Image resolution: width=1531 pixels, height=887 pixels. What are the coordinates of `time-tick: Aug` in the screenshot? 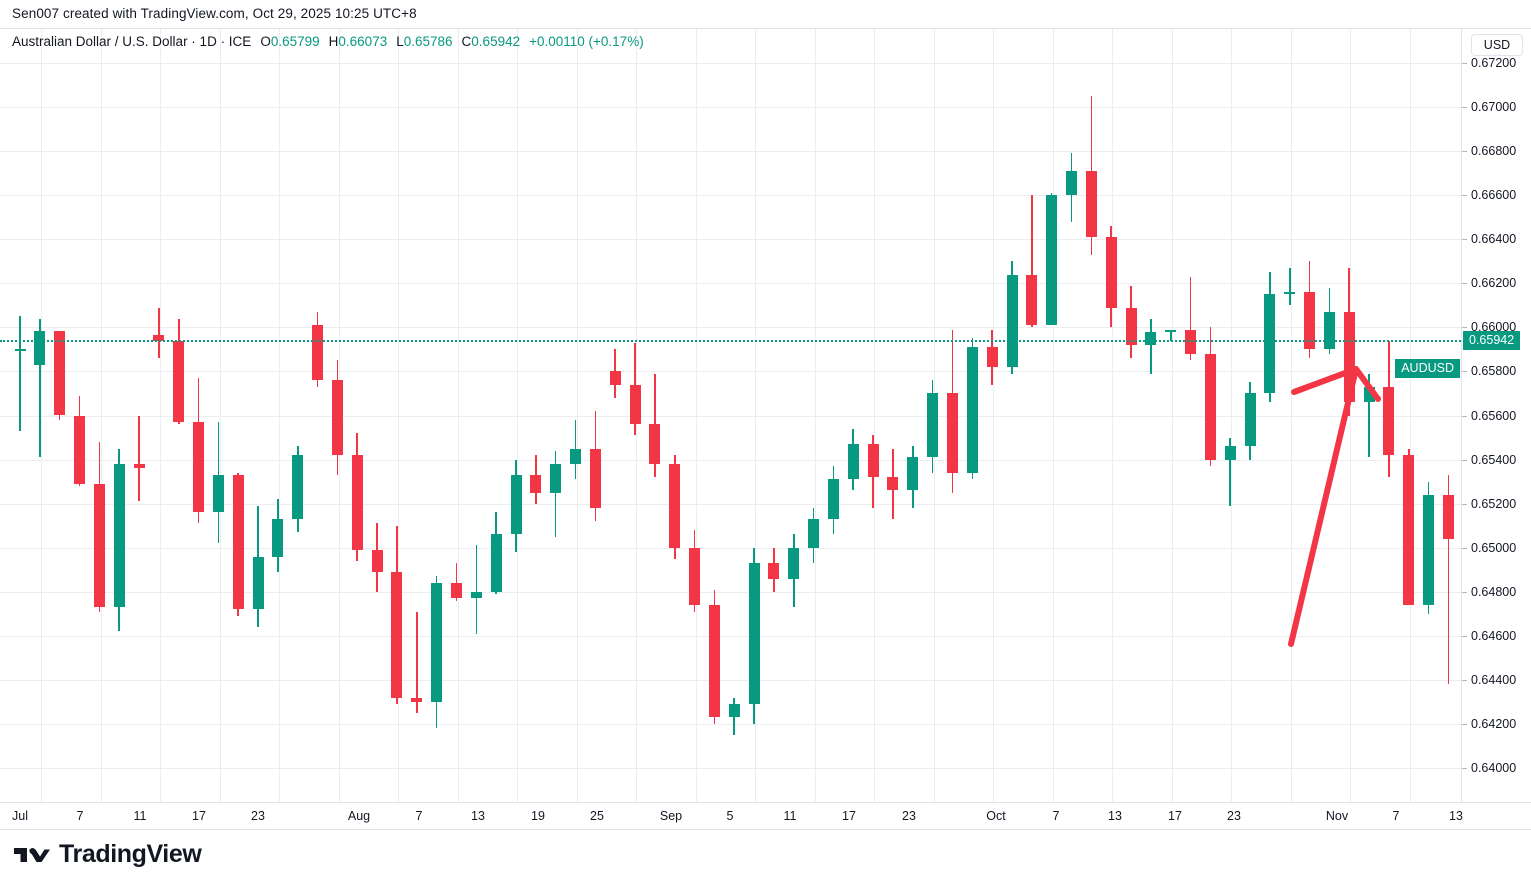 It's located at (359, 816).